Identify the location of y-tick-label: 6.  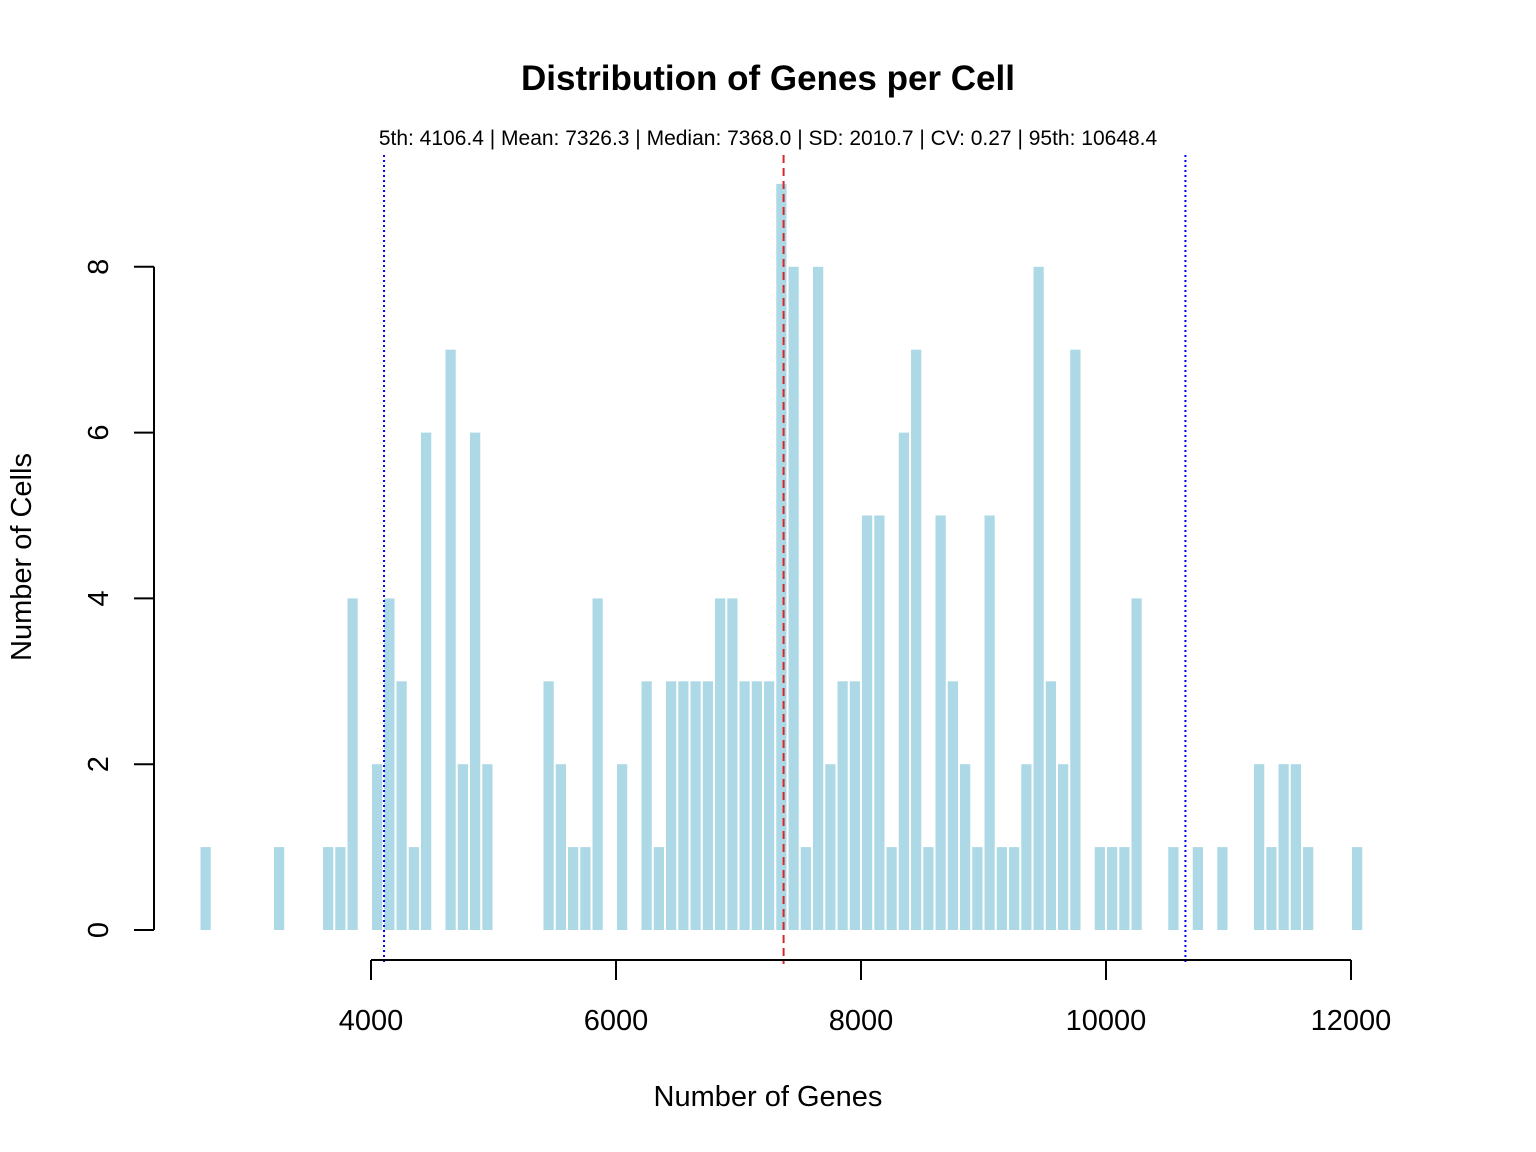
(99, 433).